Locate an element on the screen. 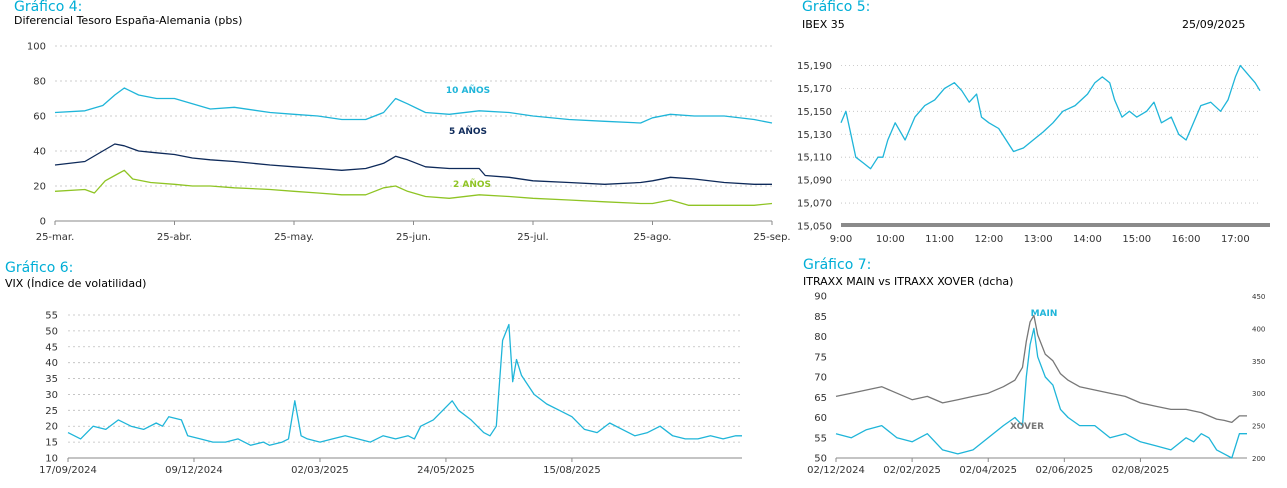 This screenshot has width=1287, height=488. g4-y-tick-label: 40 is located at coordinates (39, 152).